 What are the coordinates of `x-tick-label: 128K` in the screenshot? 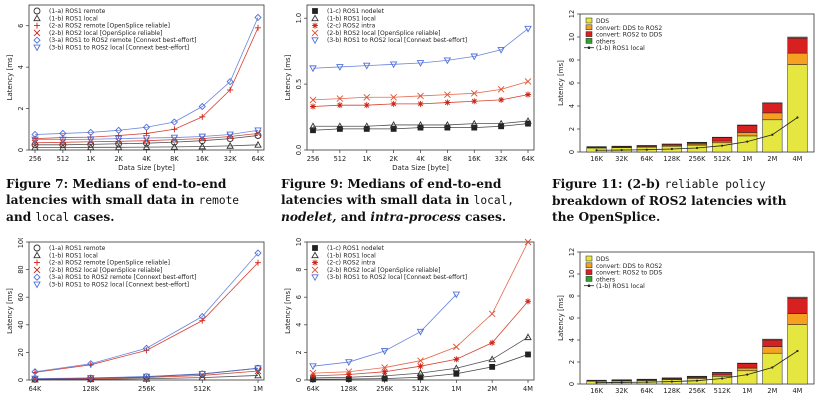 It's located at (672, 159).